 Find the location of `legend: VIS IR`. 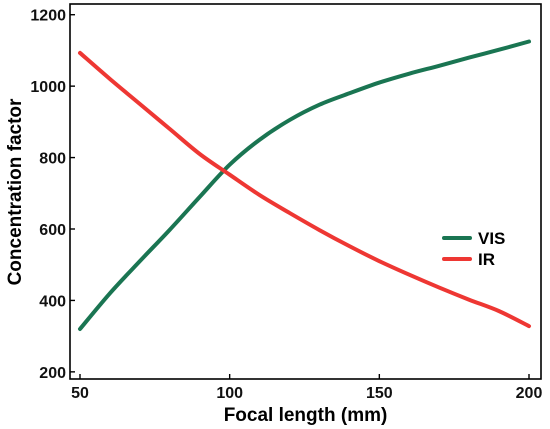

legend: VIS IR is located at coordinates (473, 249).